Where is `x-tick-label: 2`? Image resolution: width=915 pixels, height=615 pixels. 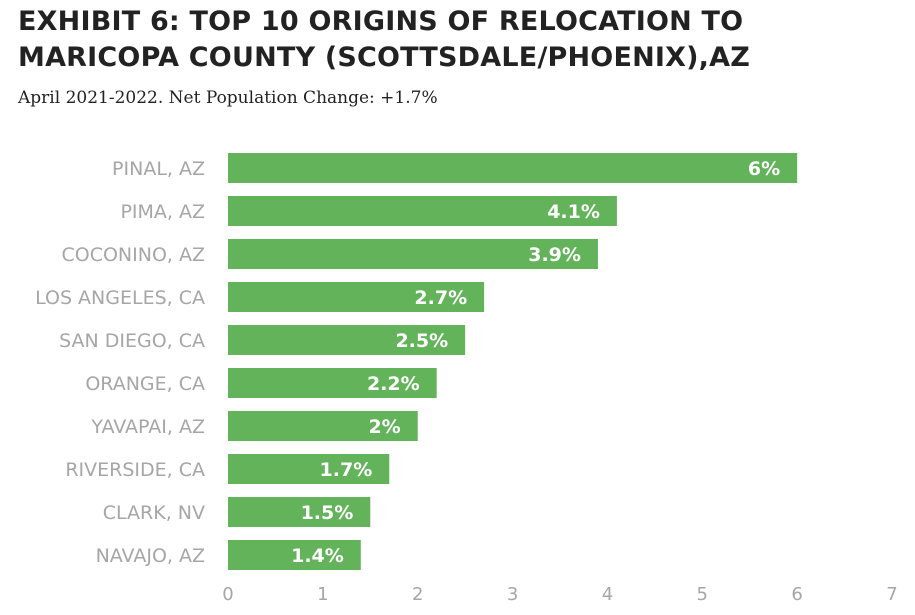
x-tick-label: 2 is located at coordinates (417, 594).